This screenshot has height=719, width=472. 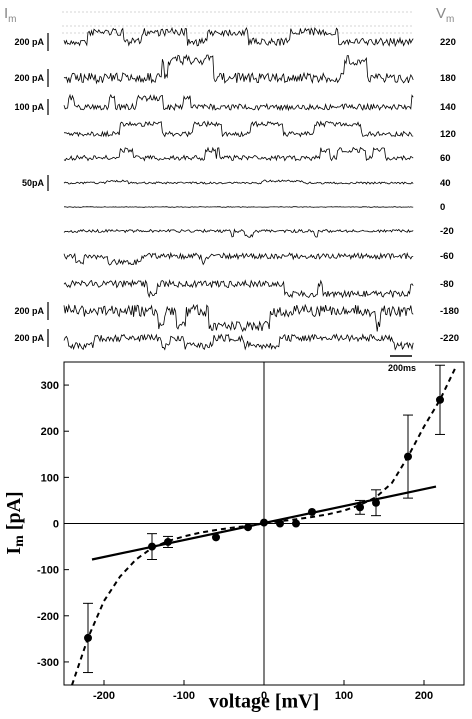 I want to click on x-tick-label: -200, so click(x=104, y=696).